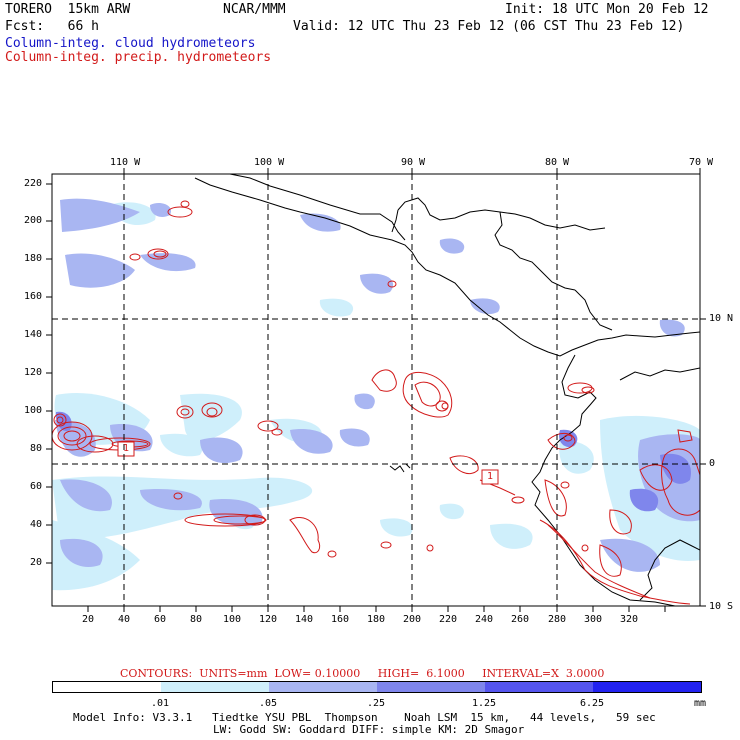 The height and width of the screenshot is (740, 740). Describe the element at coordinates (130, 43) in the screenshot. I see `field-cloud-label: Column-integ. cloud hydrometeors` at that location.